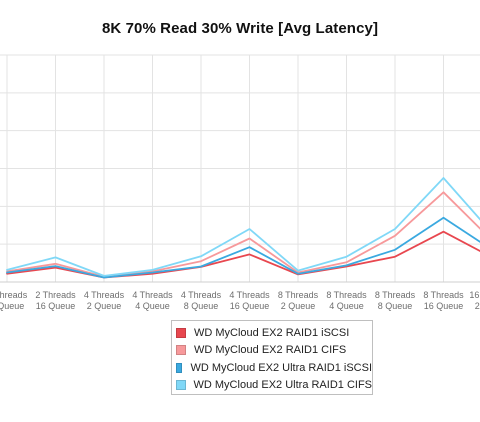 Image resolution: width=480 pixels, height=422 pixels. I want to click on legend-label: WD MyCloud EX2 Ultra RAID1 iSCSI, so click(281, 367).